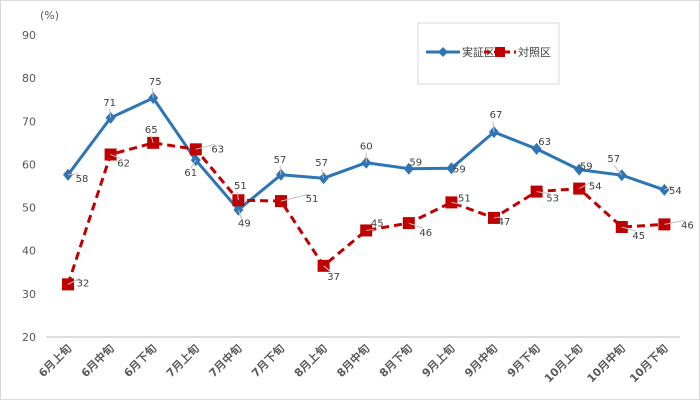 This screenshot has width=700, height=400. What do you see at coordinates (225, 360) in the screenshot?
I see `x-tick-label: 7月中旬` at bounding box center [225, 360].